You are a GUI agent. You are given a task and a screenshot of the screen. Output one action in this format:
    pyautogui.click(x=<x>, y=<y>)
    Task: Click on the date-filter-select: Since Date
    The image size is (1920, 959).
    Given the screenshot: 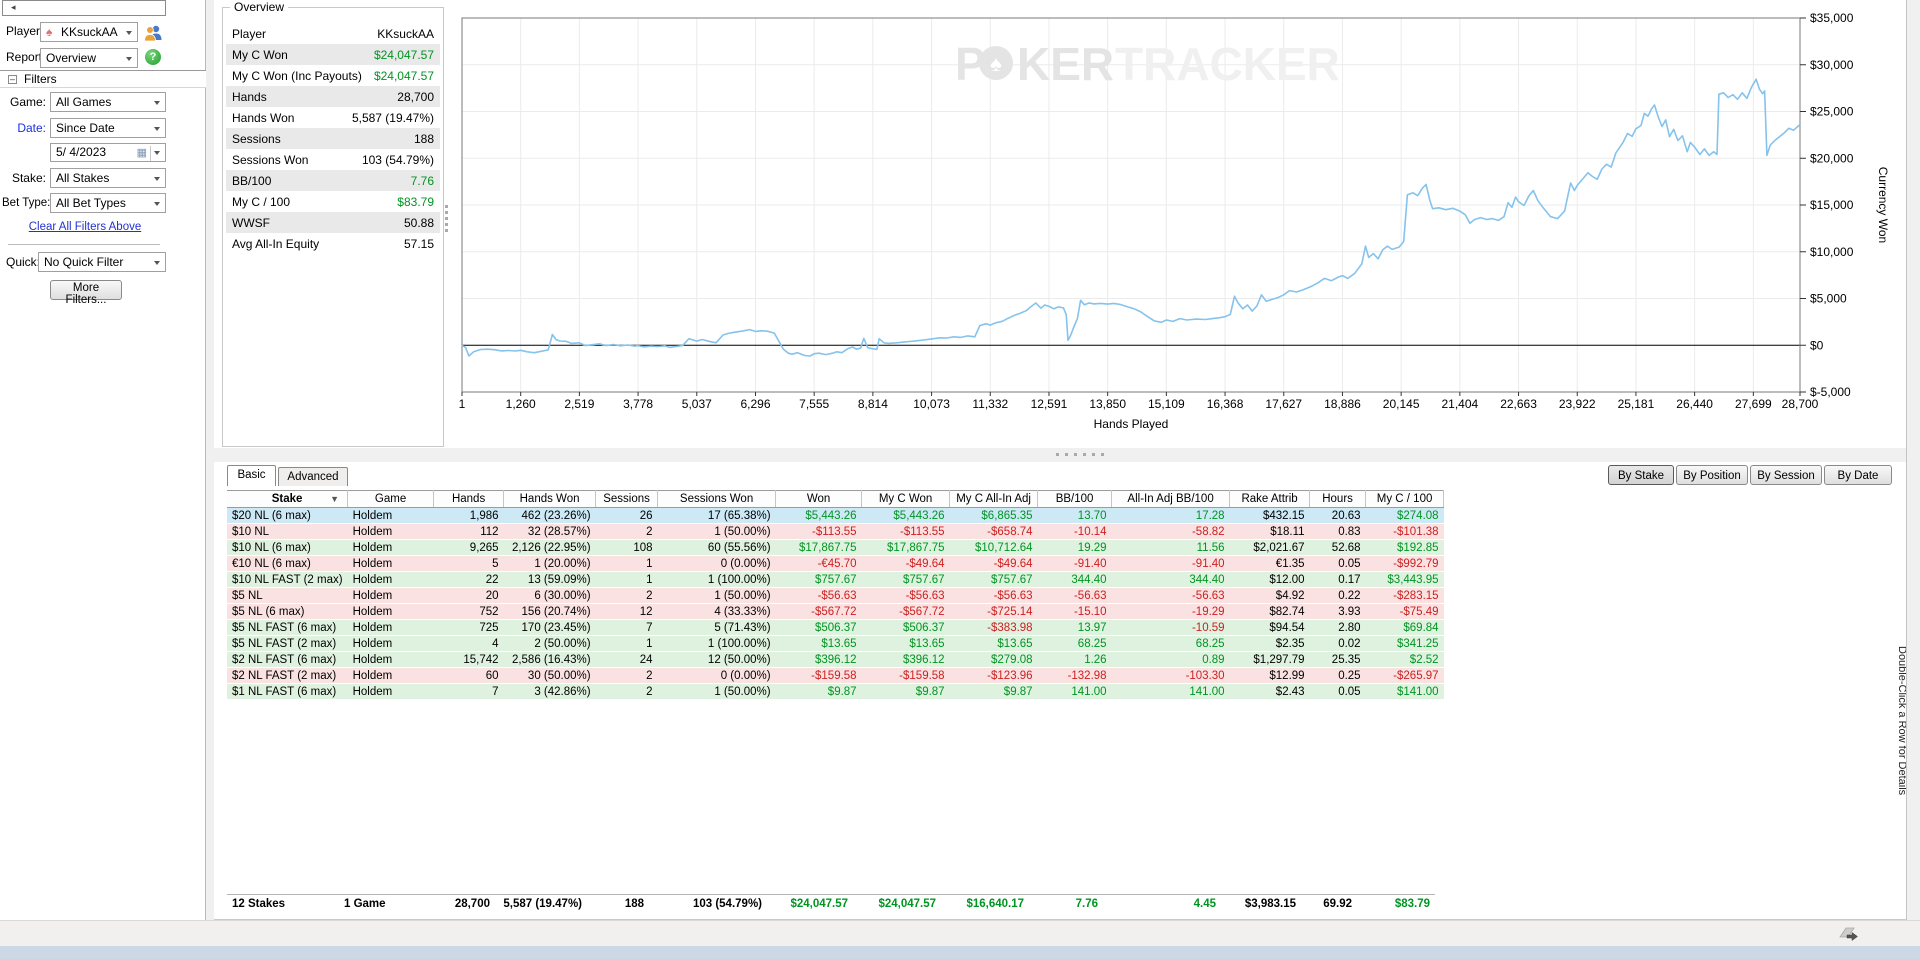 What is the action you would take?
    pyautogui.click(x=108, y=128)
    